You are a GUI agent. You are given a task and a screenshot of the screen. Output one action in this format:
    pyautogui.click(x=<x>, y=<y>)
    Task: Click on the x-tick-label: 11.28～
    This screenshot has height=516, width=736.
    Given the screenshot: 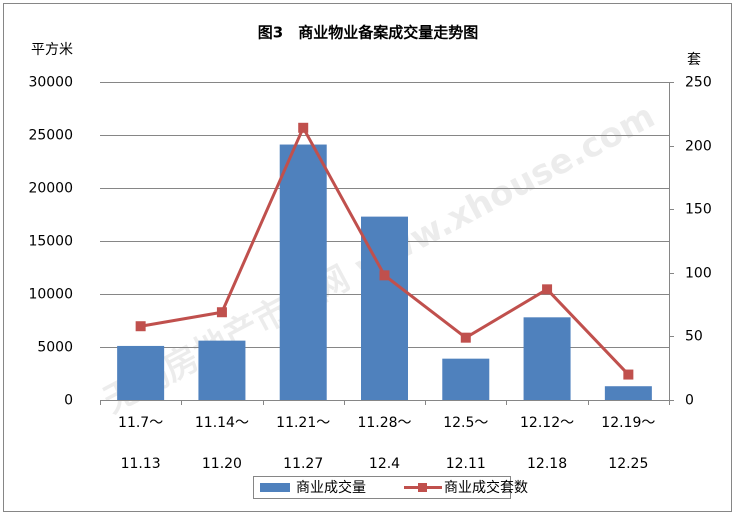 What is the action you would take?
    pyautogui.click(x=384, y=423)
    